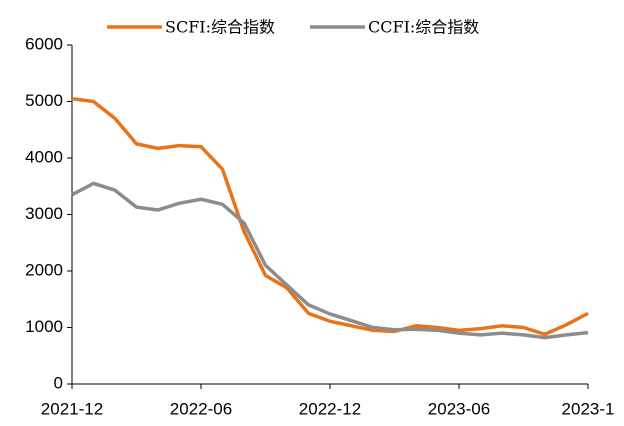  I want to click on legend-label: CCFI:综合指数, so click(423, 27).